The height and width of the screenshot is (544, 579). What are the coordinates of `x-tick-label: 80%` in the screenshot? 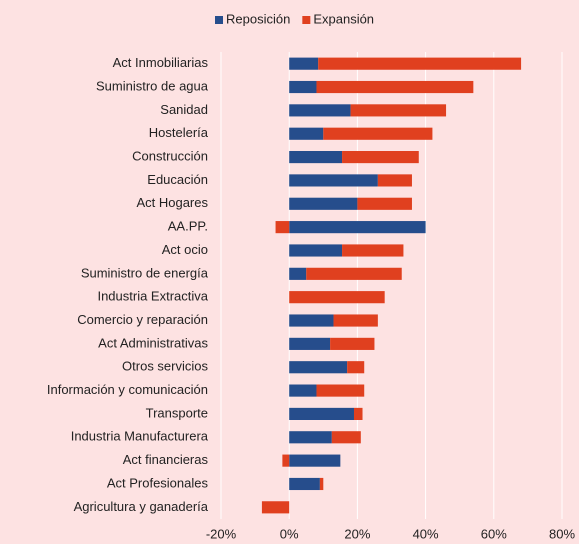 It's located at (562, 533).